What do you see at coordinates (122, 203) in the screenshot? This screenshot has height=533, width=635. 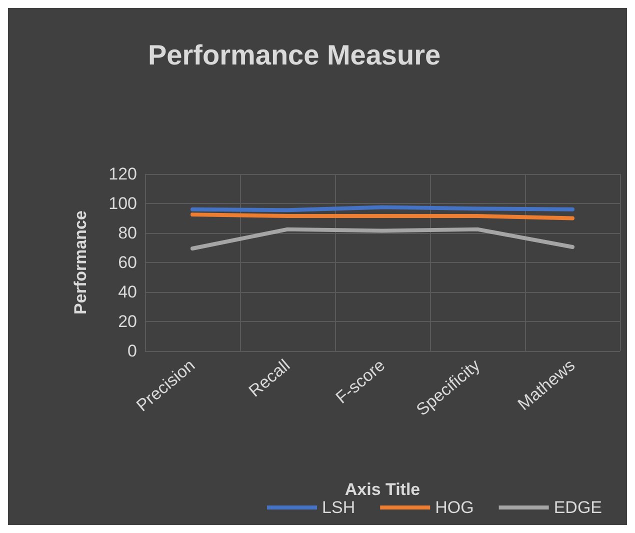 I see `y-tick-label: 100` at bounding box center [122, 203].